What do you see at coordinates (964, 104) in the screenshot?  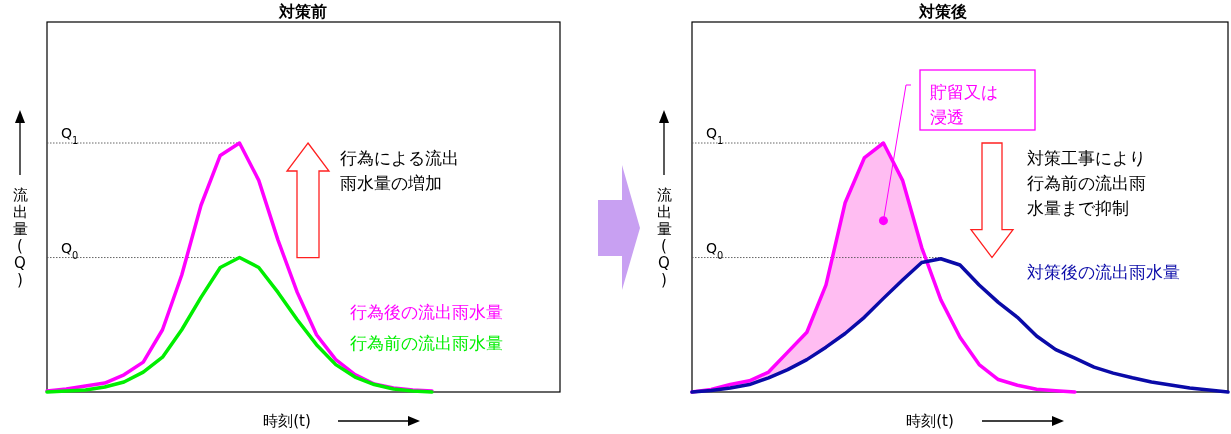 I see `text: 貯留又は浸透` at bounding box center [964, 104].